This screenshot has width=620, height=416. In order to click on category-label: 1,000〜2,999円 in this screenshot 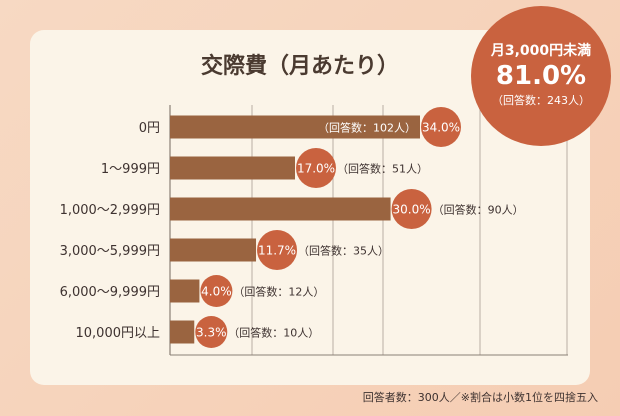, I will do `click(110, 210)`.